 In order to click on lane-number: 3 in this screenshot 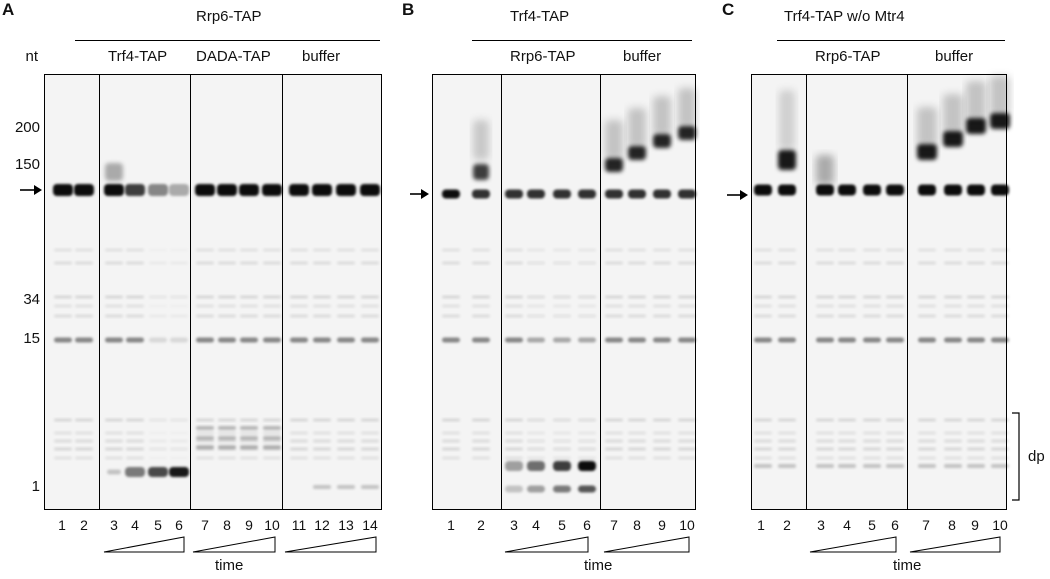, I will do `click(821, 525)`.